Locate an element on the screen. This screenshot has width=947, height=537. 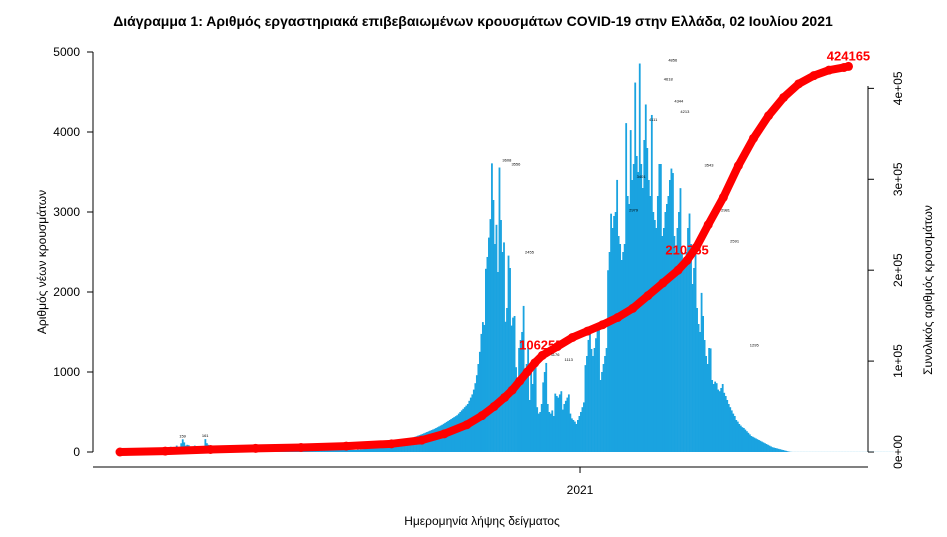
right-y-axis: 0e+00 1e+05 2e+05 3e+05 4e+05 is located at coordinates (886, 270).